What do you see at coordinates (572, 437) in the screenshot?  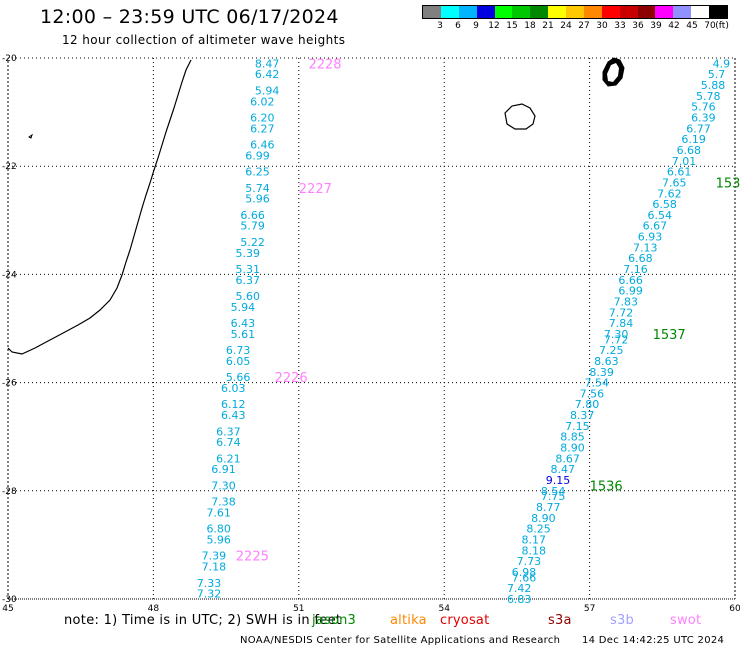 I see `wave-height-value: 8.85` at bounding box center [572, 437].